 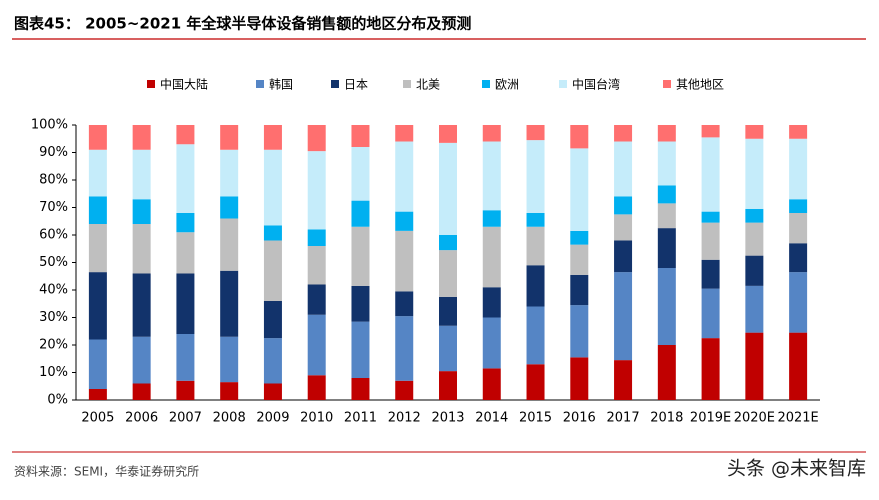 I want to click on legend-label: 欧洲, so click(x=507, y=85).